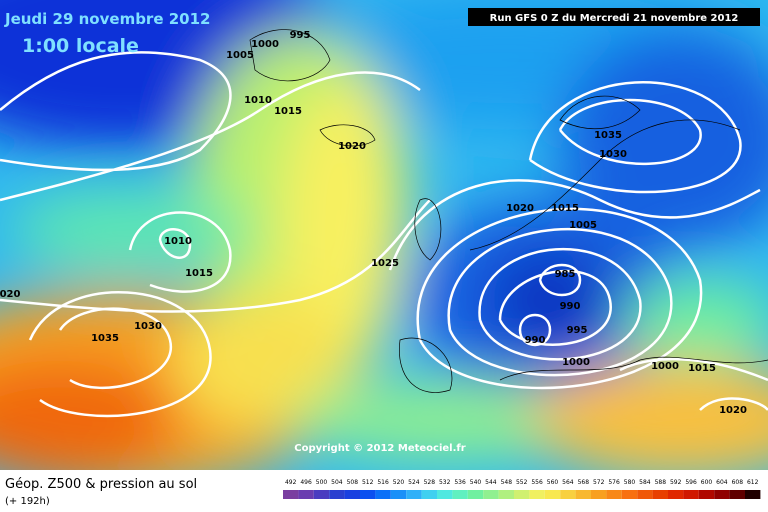  Describe the element at coordinates (385, 263) in the screenshot. I see `isobar-label: 1025` at that location.